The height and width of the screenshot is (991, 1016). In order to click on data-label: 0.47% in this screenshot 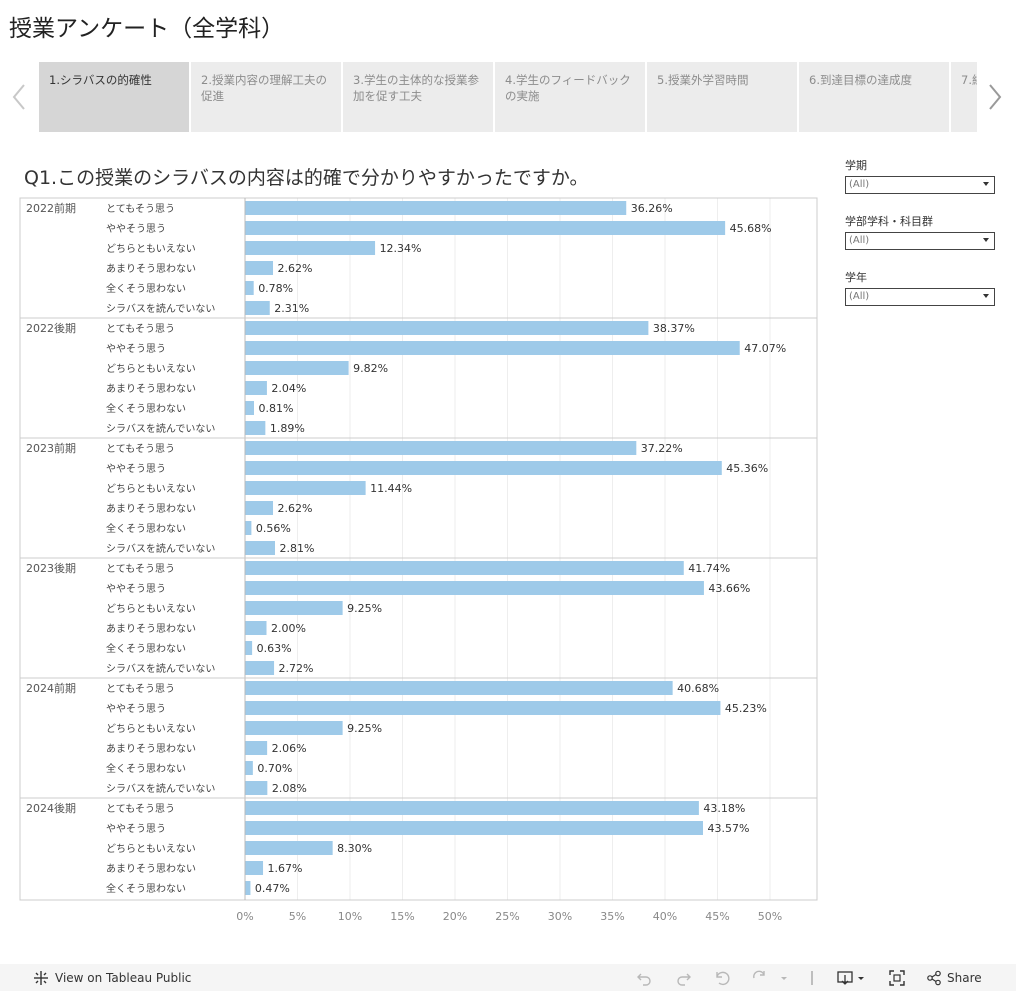, I will do `click(272, 888)`.